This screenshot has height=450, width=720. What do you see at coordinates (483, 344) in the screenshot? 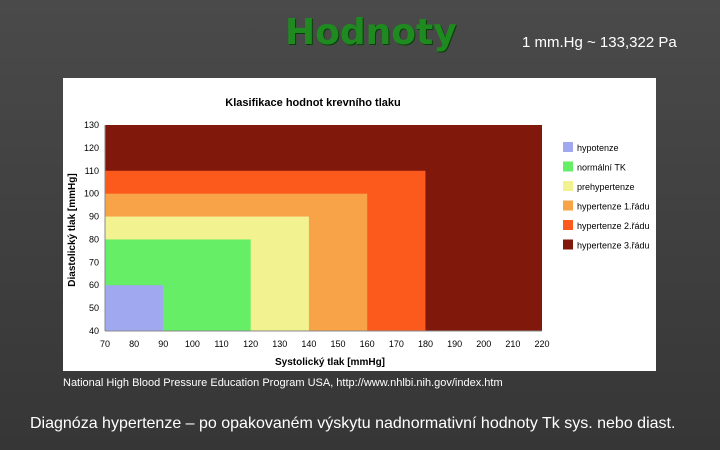
I see `x-tick-label: 200` at bounding box center [483, 344].